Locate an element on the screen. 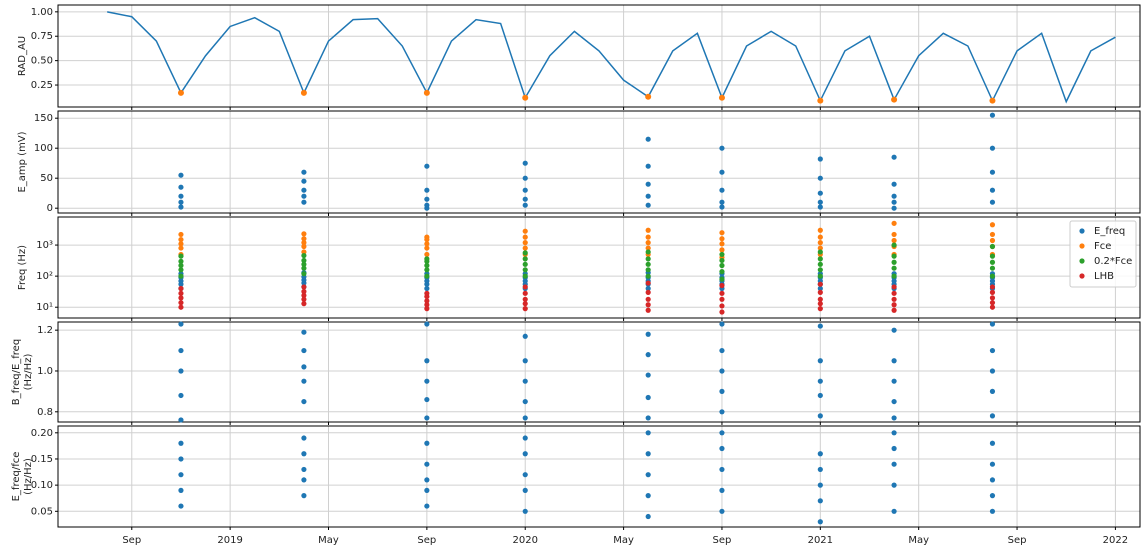  y-axis-label: RAD_AU is located at coordinates (22, 56).